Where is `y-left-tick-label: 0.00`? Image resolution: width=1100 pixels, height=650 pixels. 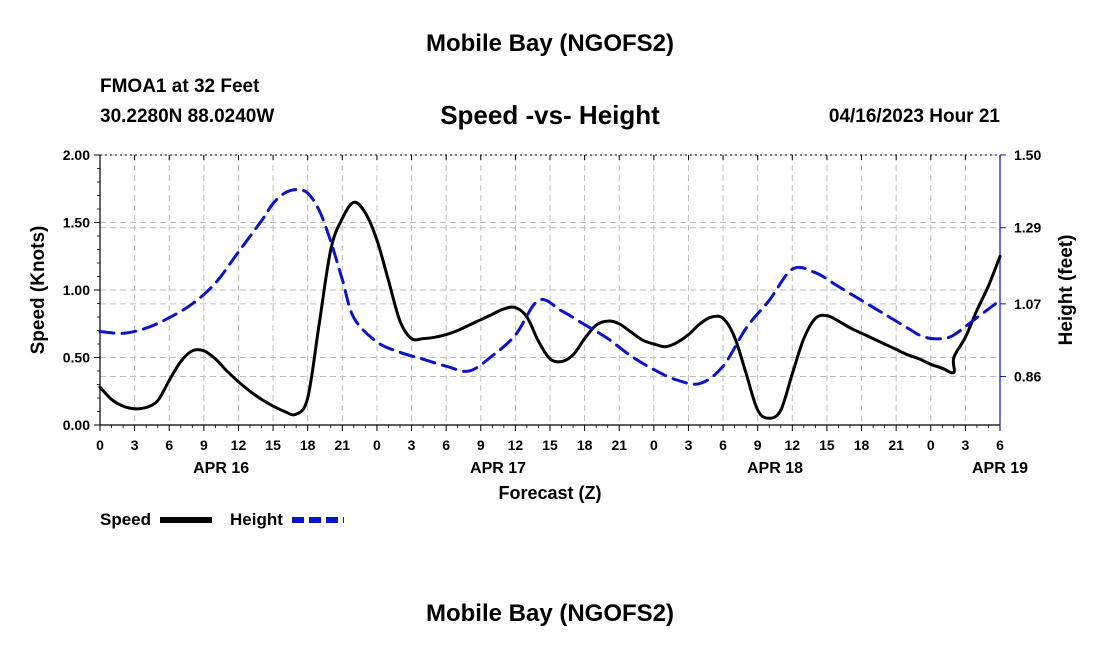
y-left-tick-label: 0.00 is located at coordinates (76, 425).